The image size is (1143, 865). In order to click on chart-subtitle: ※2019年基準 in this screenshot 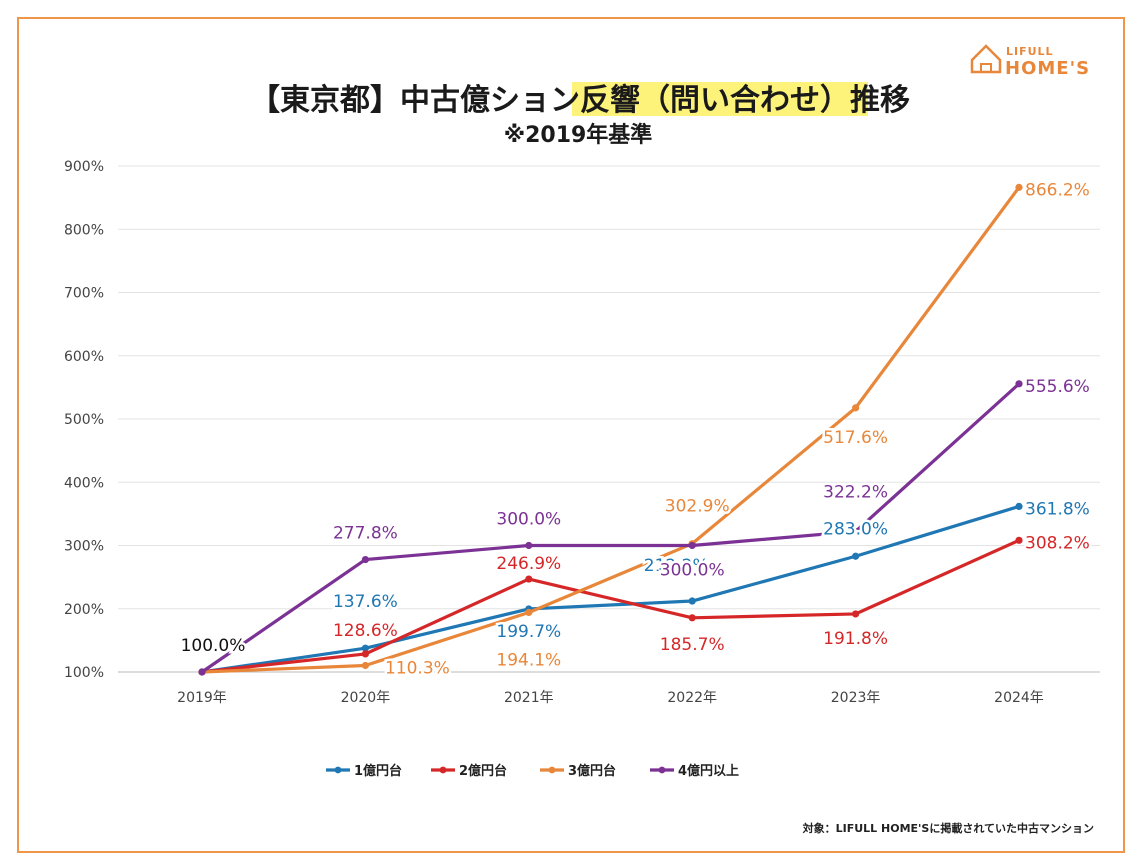, I will do `click(578, 135)`.